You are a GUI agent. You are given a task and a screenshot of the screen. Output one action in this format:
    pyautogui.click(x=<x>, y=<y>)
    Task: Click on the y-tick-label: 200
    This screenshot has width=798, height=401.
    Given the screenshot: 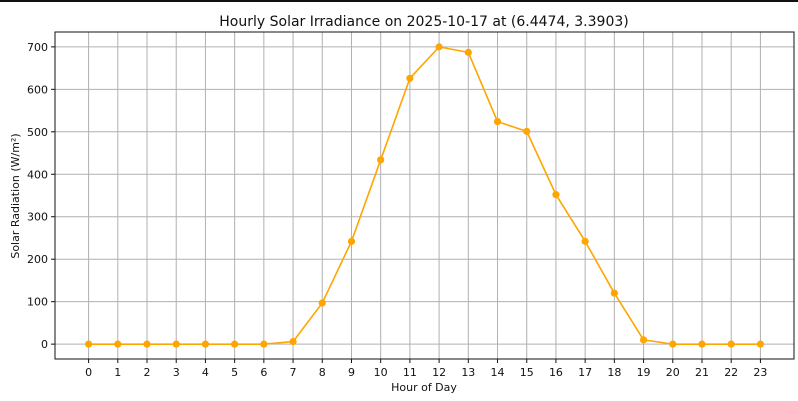 What is the action you would take?
    pyautogui.click(x=37, y=259)
    